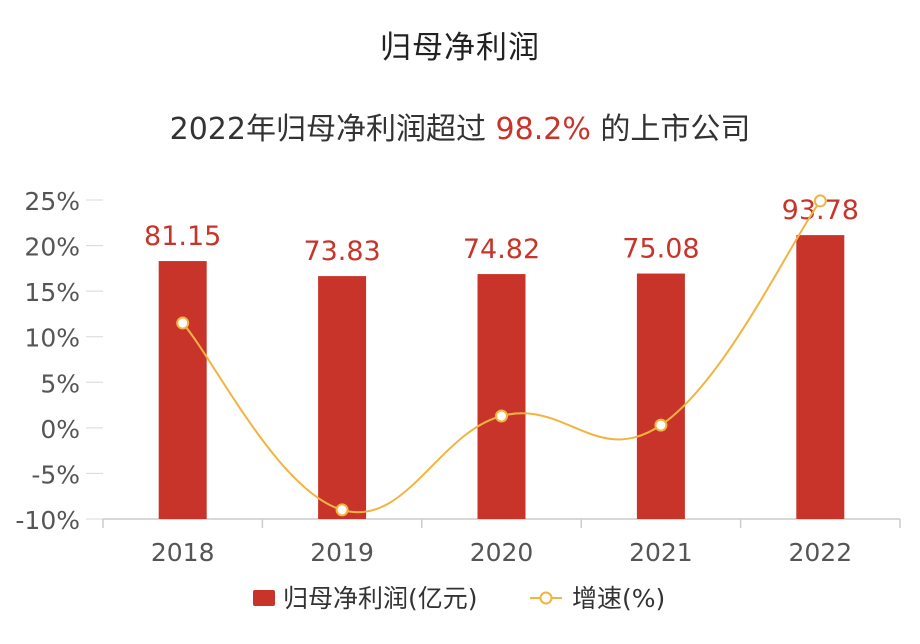  Describe the element at coordinates (182, 390) in the screenshot. I see `bar-2018` at that location.